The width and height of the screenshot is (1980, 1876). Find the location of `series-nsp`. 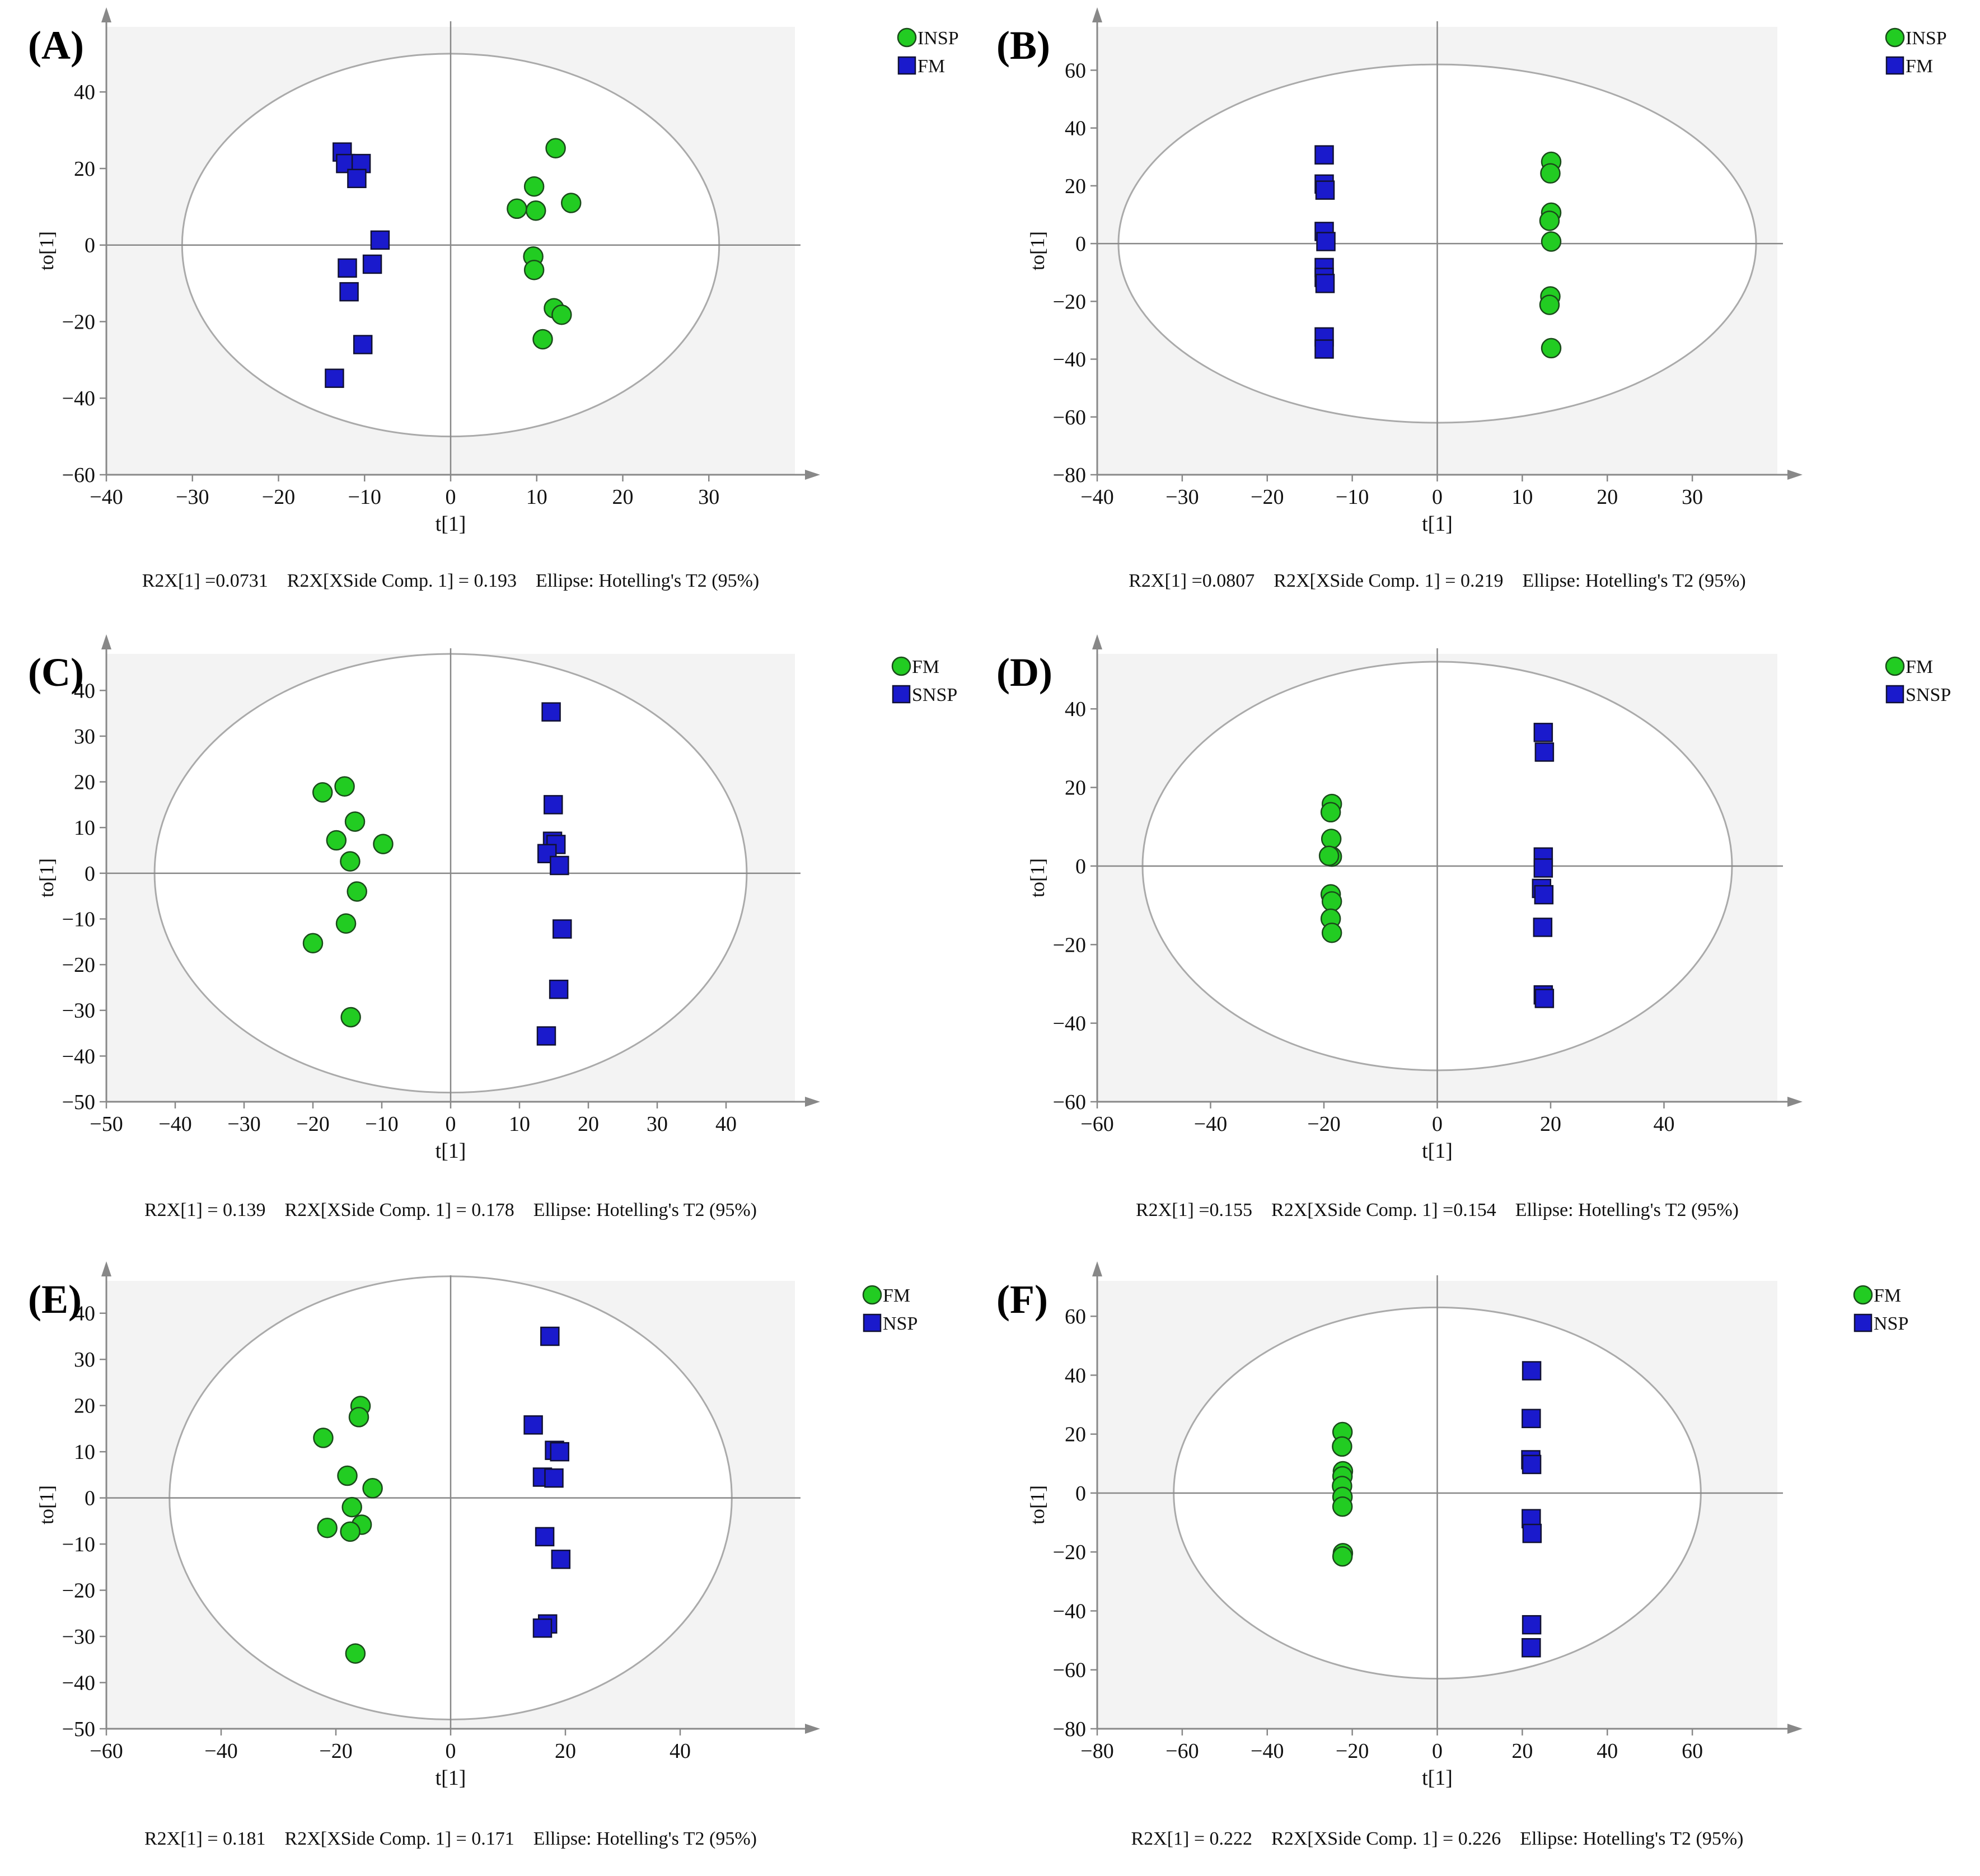

series-nsp is located at coordinates (547, 1482).